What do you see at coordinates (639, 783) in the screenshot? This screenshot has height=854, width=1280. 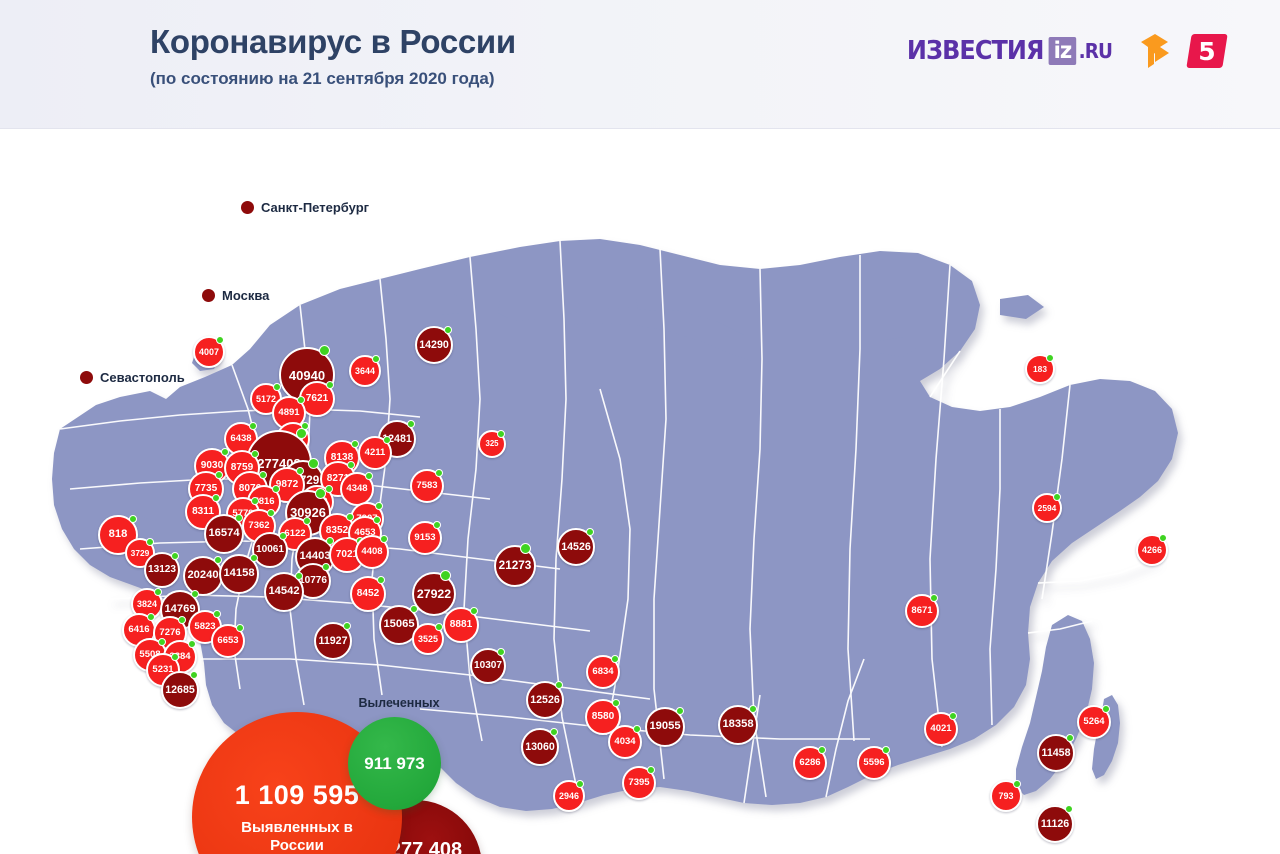 I see `region-marker: 7395` at bounding box center [639, 783].